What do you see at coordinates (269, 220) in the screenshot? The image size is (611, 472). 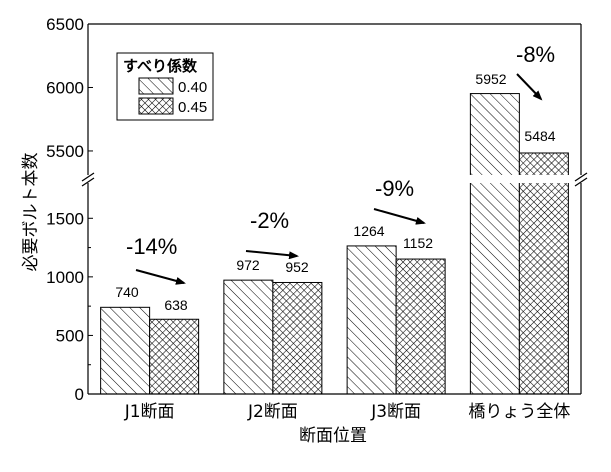 I see `annotation-j2: -2%` at bounding box center [269, 220].